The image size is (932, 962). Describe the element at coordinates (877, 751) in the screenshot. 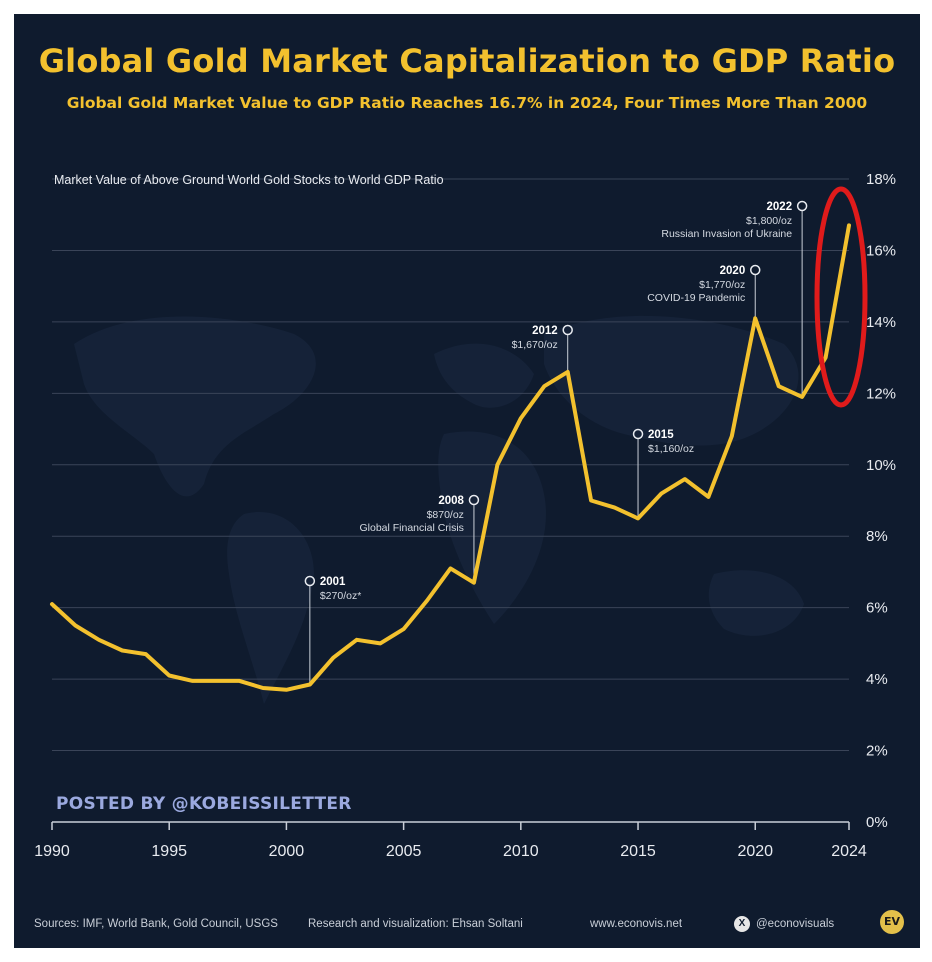

I see `y-tick-label: 2%` at that location.